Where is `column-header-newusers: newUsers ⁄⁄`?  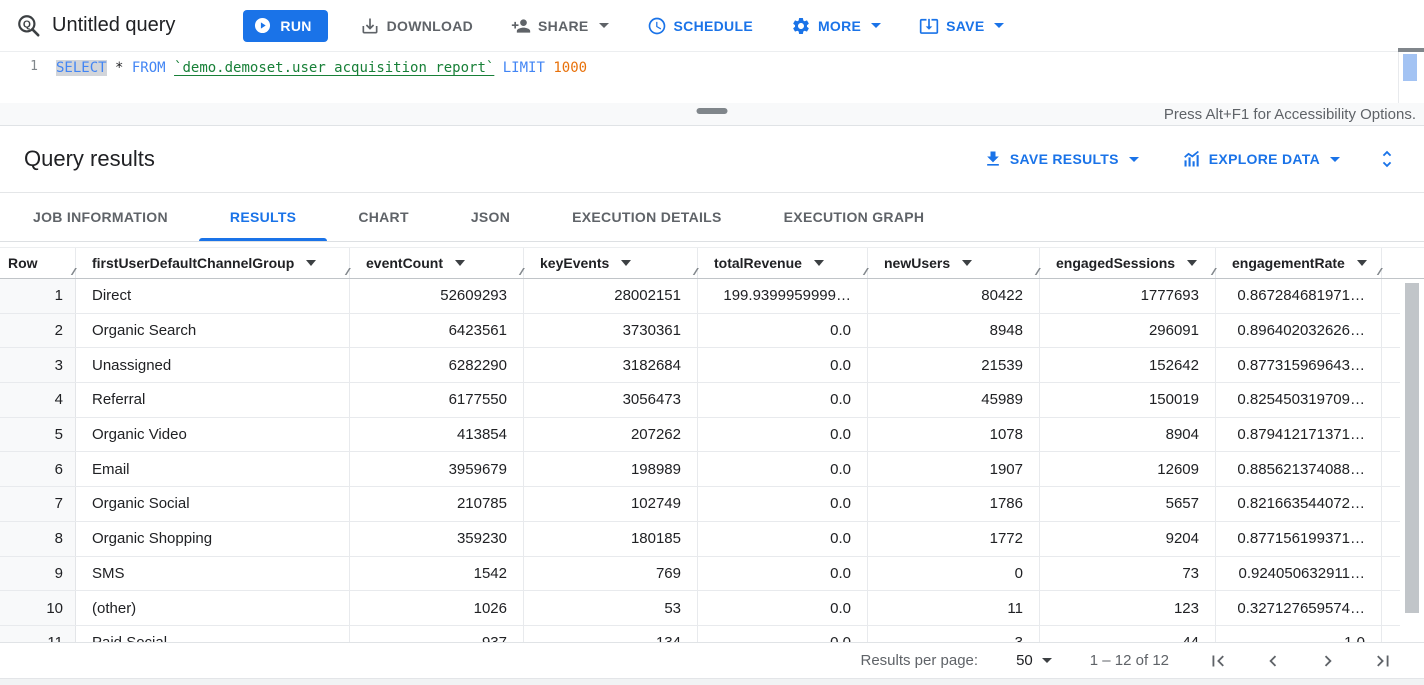
column-header-newusers: newUsers ⁄⁄ is located at coordinates (954, 263).